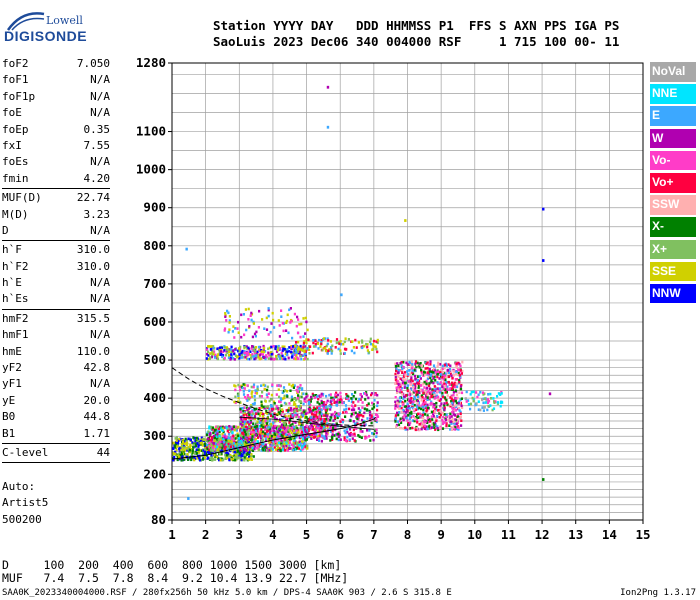  I want to click on param-label: yF2, so click(12, 368).